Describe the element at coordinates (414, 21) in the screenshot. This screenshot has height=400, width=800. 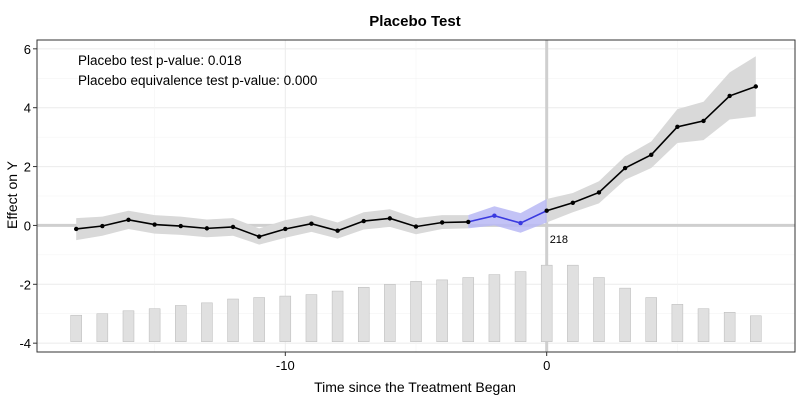
I see `chart-title: Placebo Test` at that location.